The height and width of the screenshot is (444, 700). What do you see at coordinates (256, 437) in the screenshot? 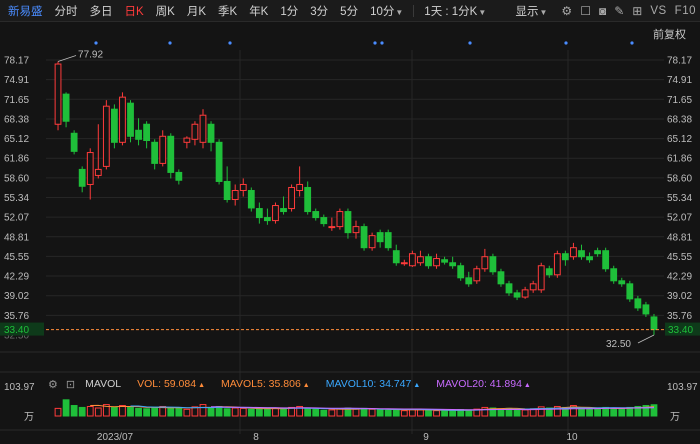
I see `x-tick: 8` at bounding box center [256, 437].